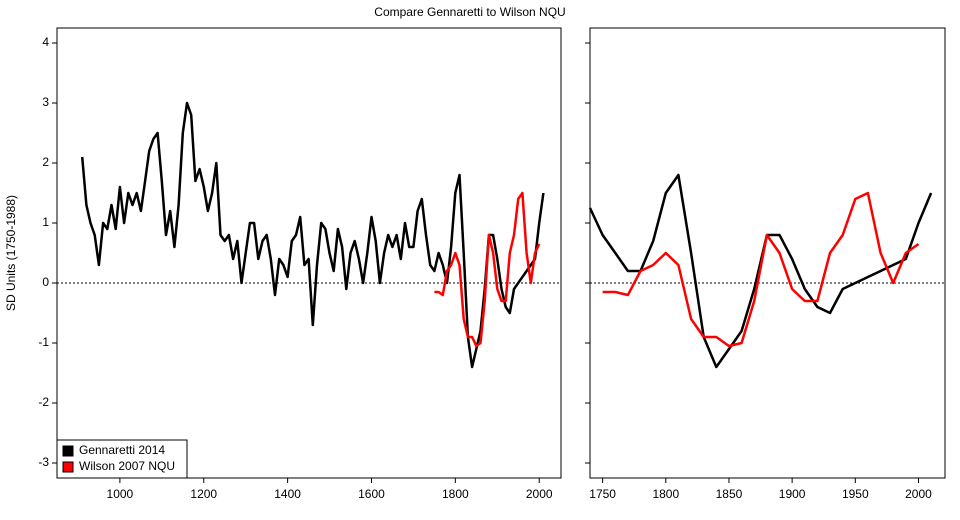 This screenshot has width=960, height=520. Describe the element at coordinates (11, 253) in the screenshot. I see `y-axis-label: SD Units (1750-1988)` at that location.